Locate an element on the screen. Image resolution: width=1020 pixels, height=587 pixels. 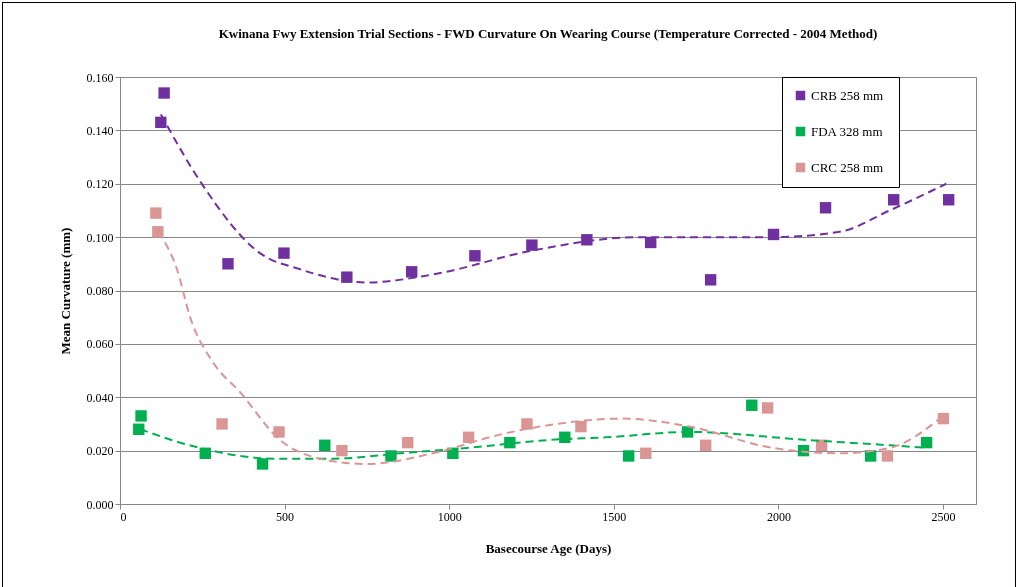
y-tick-label: 0.000 is located at coordinates (100, 504).